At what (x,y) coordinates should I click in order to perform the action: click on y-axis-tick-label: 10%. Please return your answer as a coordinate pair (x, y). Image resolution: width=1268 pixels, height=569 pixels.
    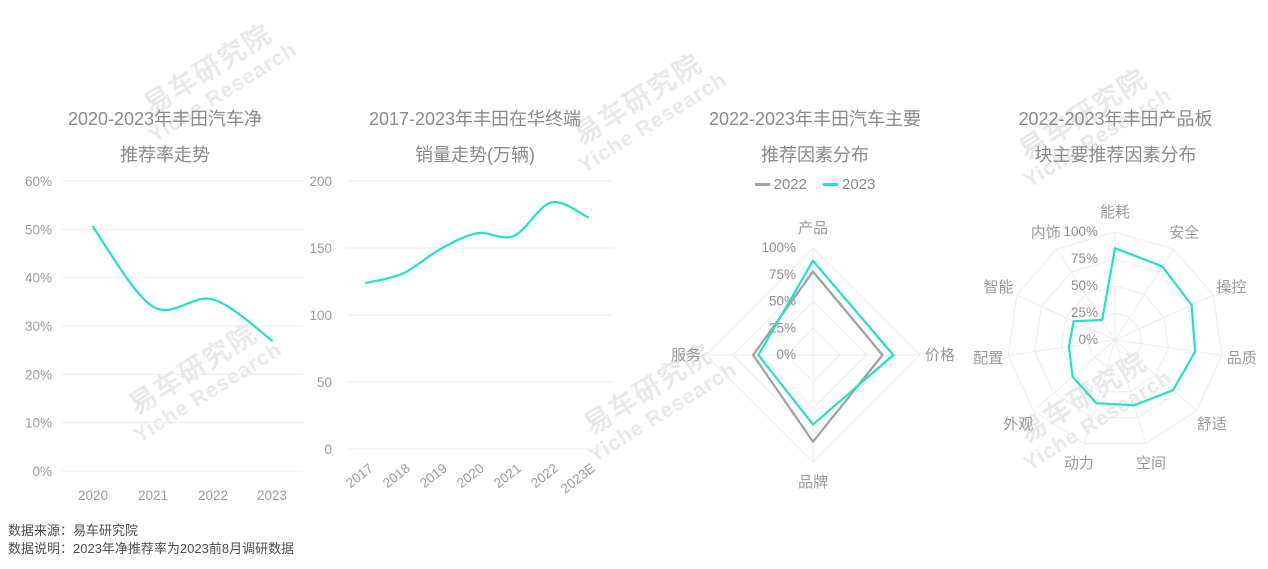
    Looking at the image, I should click on (38, 423).